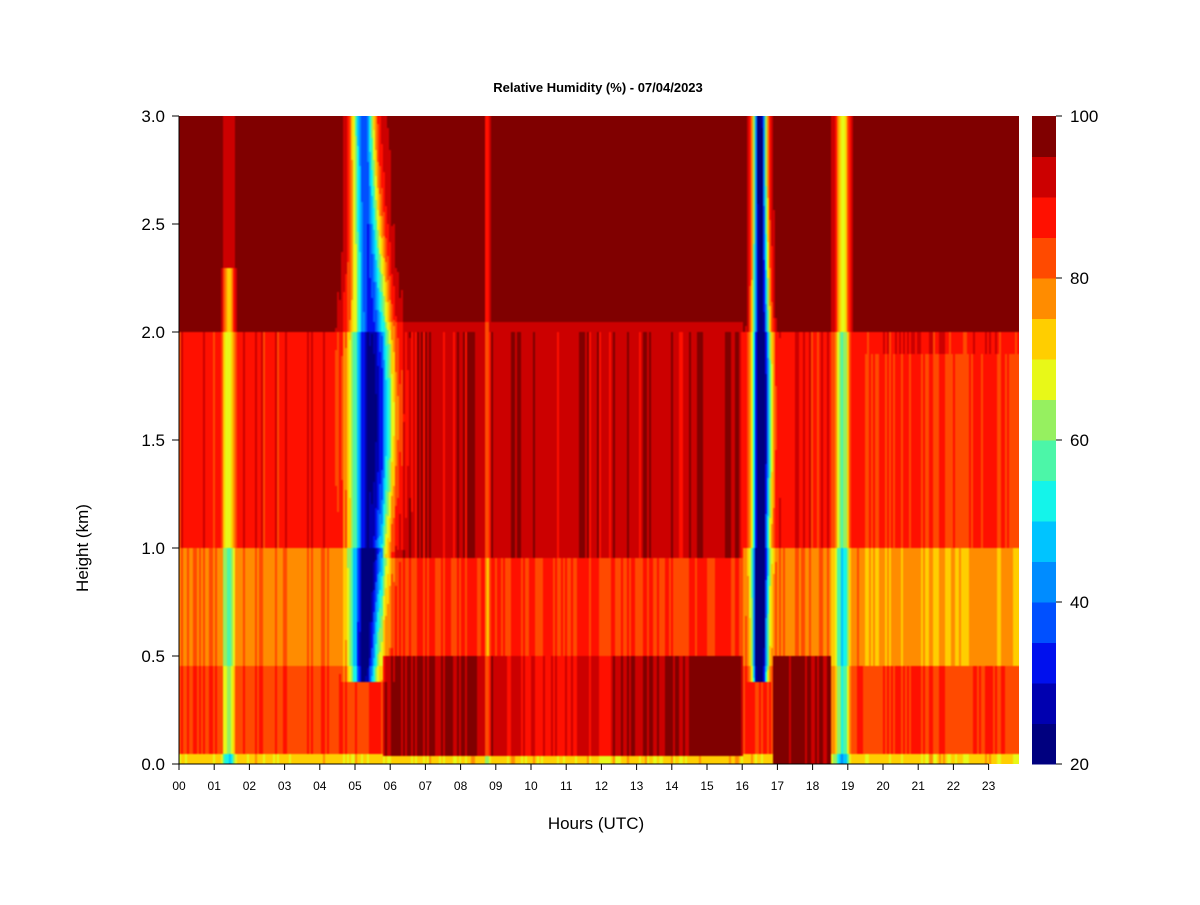  I want to click on x-tick-label: 18, so click(813, 786).